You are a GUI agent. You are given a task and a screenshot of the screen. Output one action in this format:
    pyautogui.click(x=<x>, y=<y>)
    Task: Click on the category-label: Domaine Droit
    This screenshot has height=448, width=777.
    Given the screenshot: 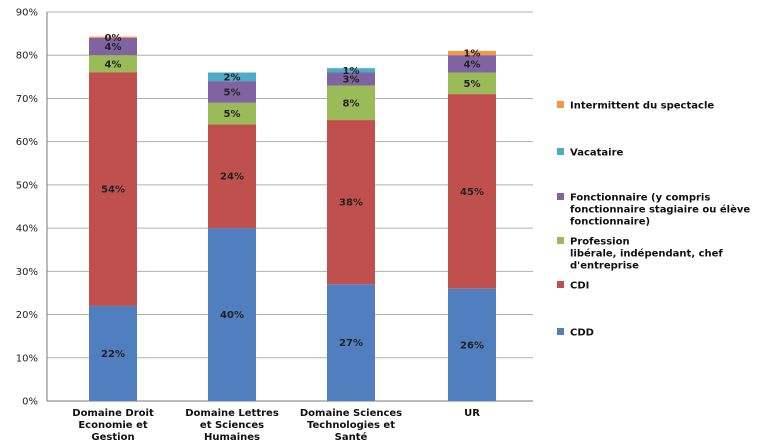 What is the action you would take?
    pyautogui.click(x=113, y=413)
    